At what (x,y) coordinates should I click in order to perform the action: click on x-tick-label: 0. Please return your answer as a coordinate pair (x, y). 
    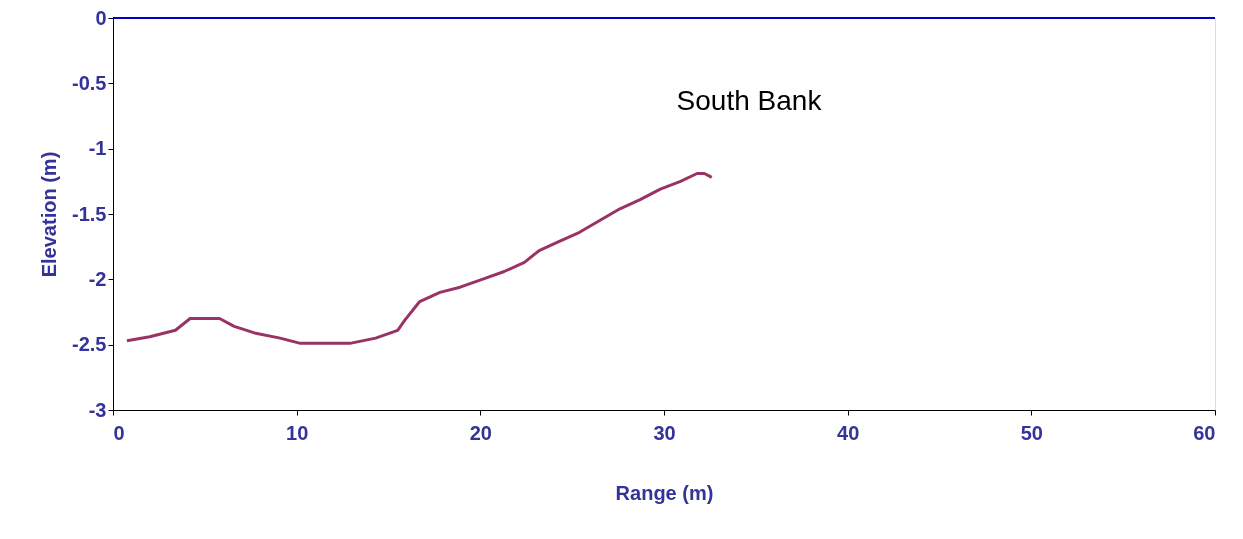
    Looking at the image, I should click on (119, 432).